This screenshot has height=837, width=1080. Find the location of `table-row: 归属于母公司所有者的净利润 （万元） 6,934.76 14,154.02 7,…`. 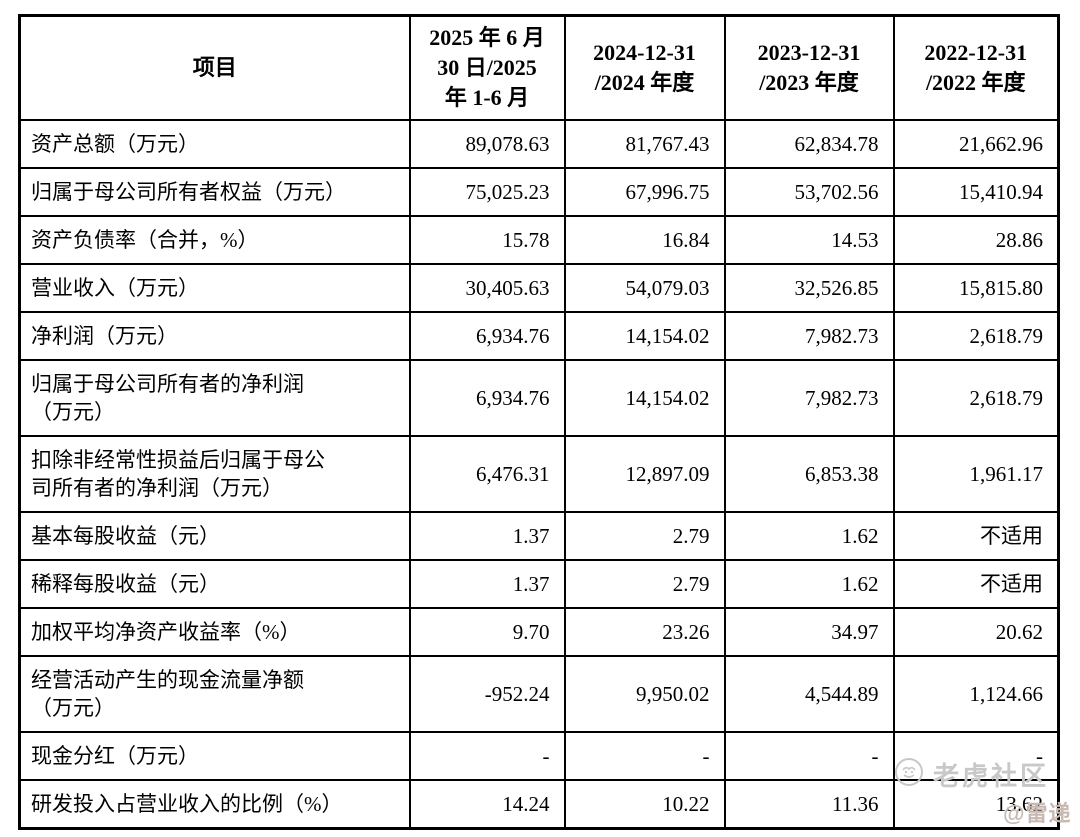

table-row: 归属于母公司所有者的净利润 （万元） 6,934.76 14,154.02 7,… is located at coordinates (539, 398).